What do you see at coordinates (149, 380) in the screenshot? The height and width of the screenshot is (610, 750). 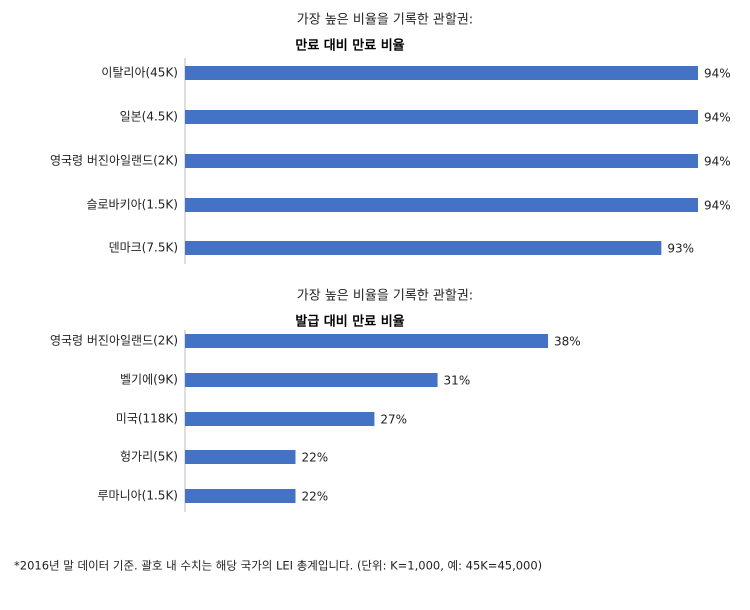 I see `category-label: 벨기에(9K)` at bounding box center [149, 380].